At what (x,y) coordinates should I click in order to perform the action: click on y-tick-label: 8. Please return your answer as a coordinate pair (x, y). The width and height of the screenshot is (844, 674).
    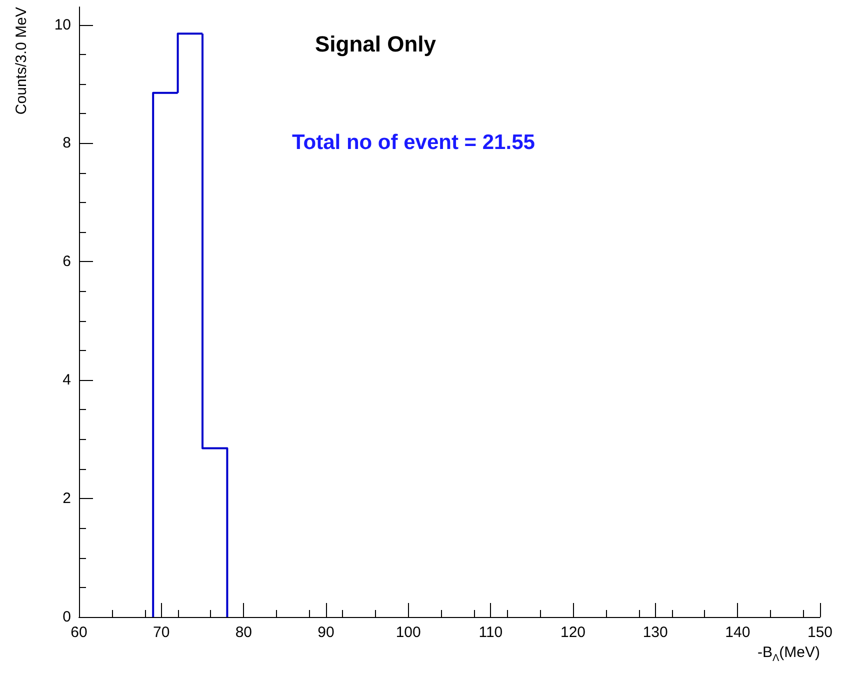
    Looking at the image, I should click on (66, 143).